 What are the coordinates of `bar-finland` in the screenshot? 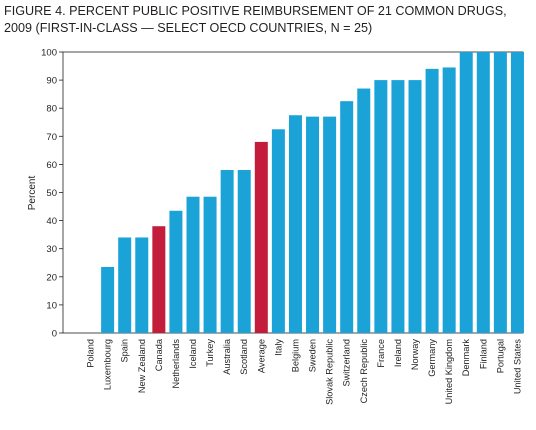 It's located at (483, 192).